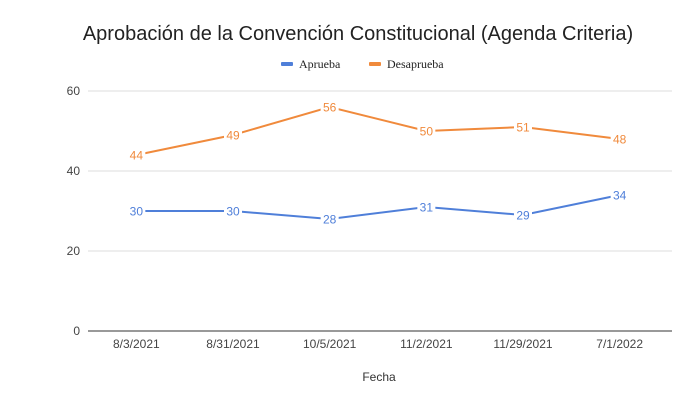 This screenshot has width=684, height=402. I want to click on data-label: 51, so click(523, 128).